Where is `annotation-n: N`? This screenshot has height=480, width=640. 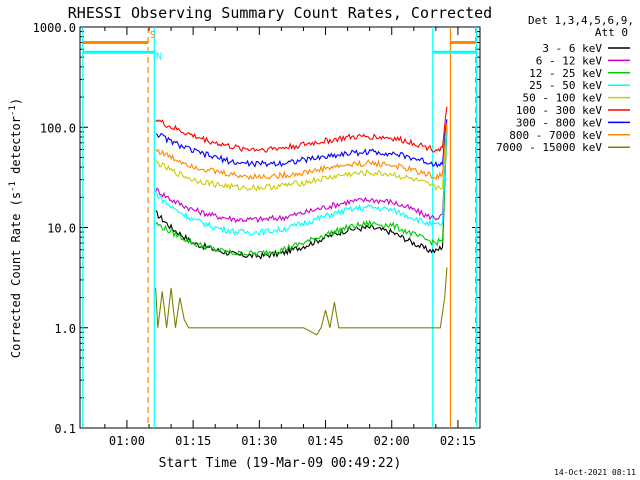
annotation-n: N is located at coordinates (159, 56).